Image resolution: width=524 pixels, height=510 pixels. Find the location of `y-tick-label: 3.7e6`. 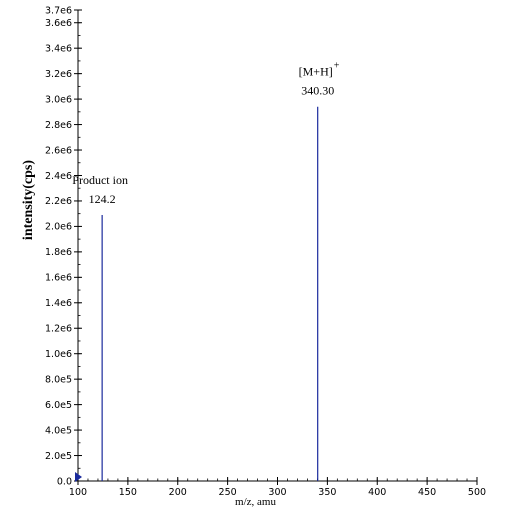

y-tick-label: 3.7e6 is located at coordinates (58, 10).